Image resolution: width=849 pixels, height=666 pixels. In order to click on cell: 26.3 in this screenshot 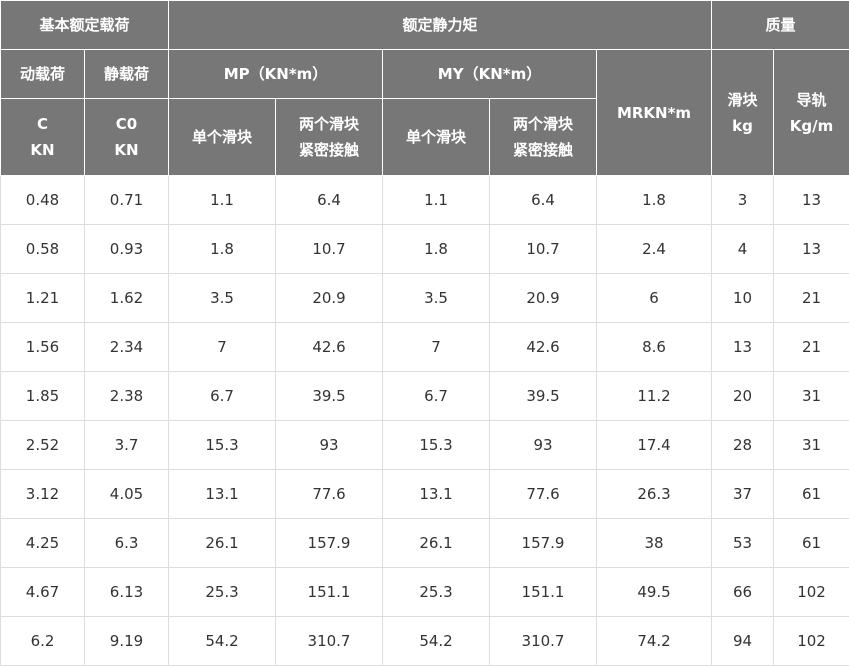, I will do `click(654, 494)`.